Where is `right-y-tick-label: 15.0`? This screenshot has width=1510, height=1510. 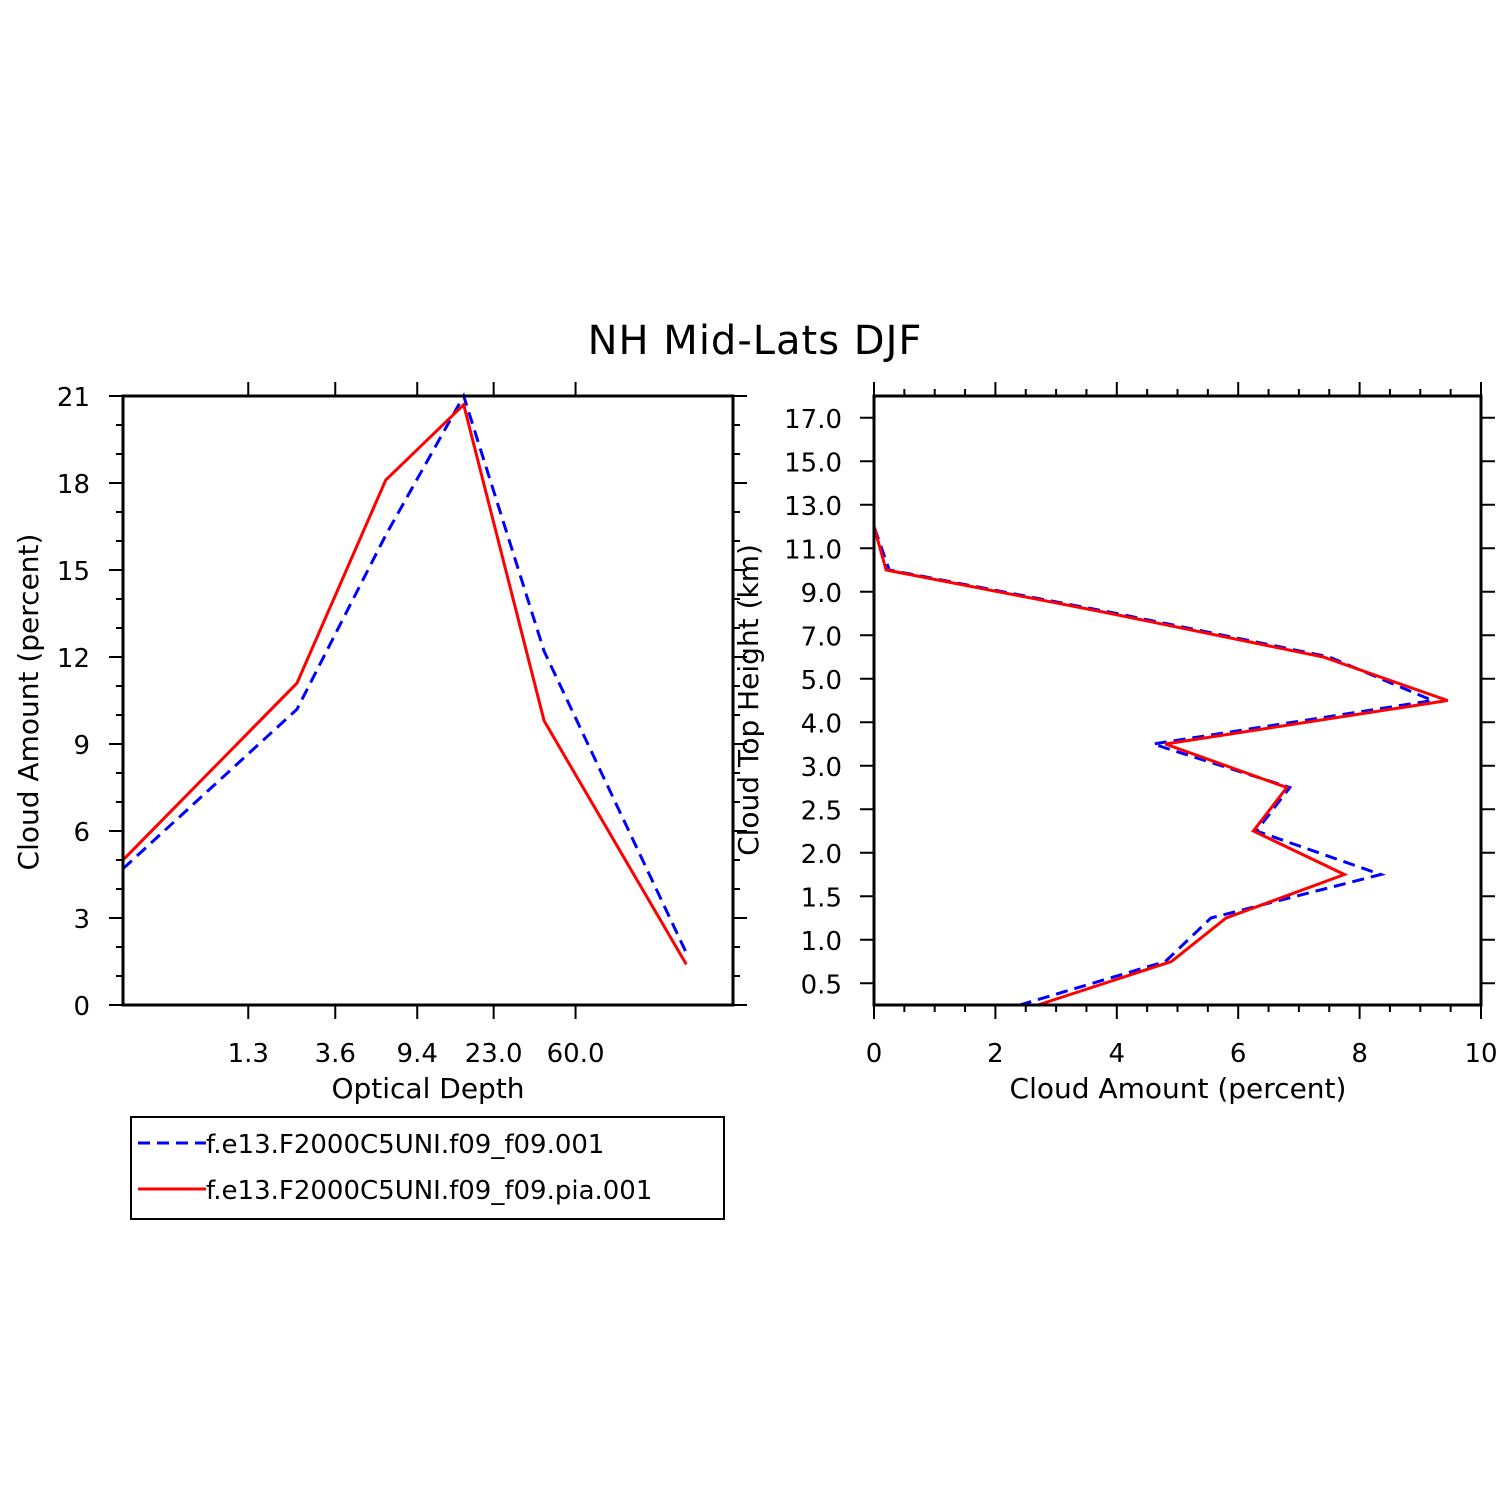
right-y-tick-label: 15.0 is located at coordinates (813, 463).